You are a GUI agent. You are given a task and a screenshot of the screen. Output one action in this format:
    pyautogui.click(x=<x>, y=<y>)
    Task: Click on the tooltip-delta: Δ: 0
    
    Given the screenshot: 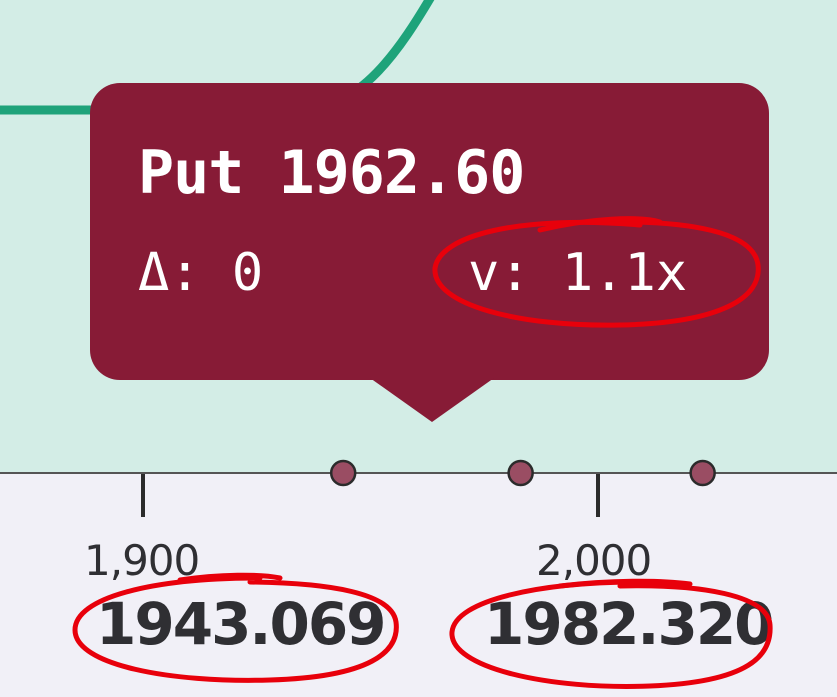 What is the action you would take?
    pyautogui.click(x=201, y=273)
    